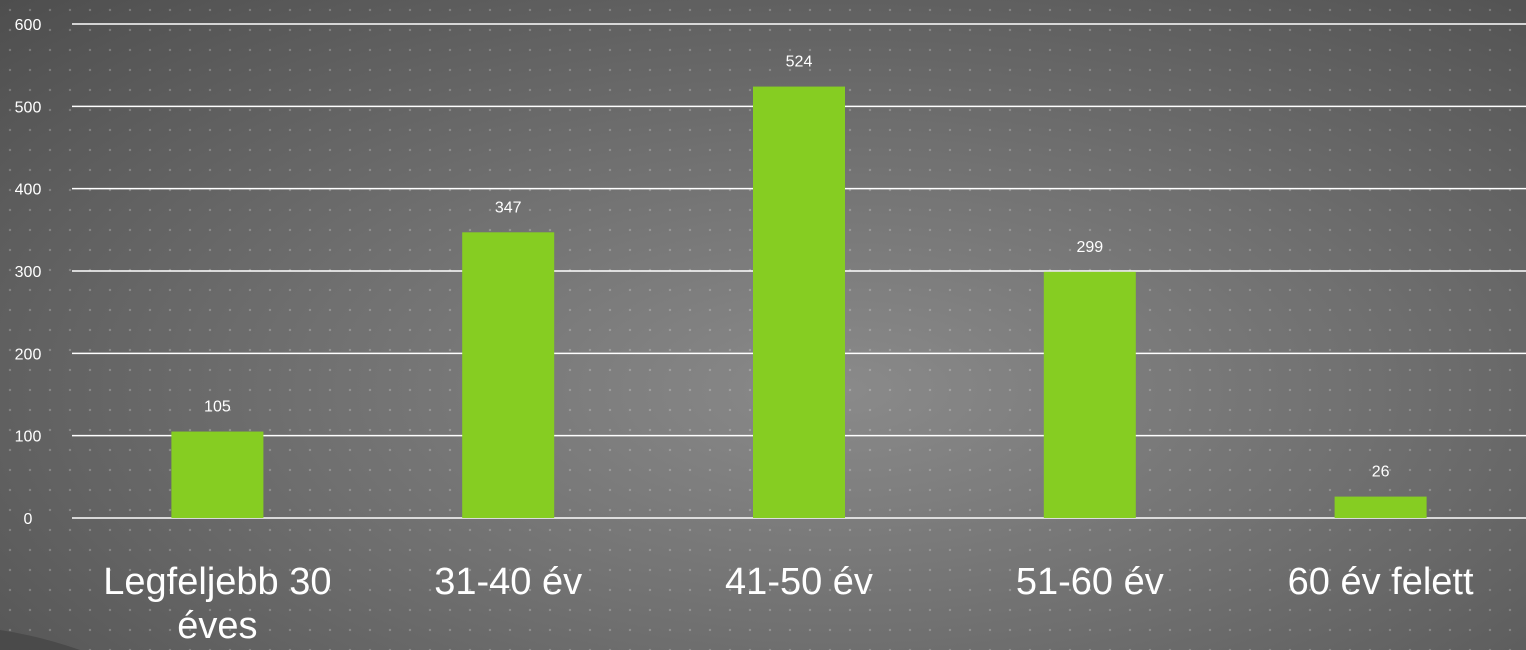 Image resolution: width=1526 pixels, height=650 pixels. I want to click on data-label: 347, so click(508, 207).